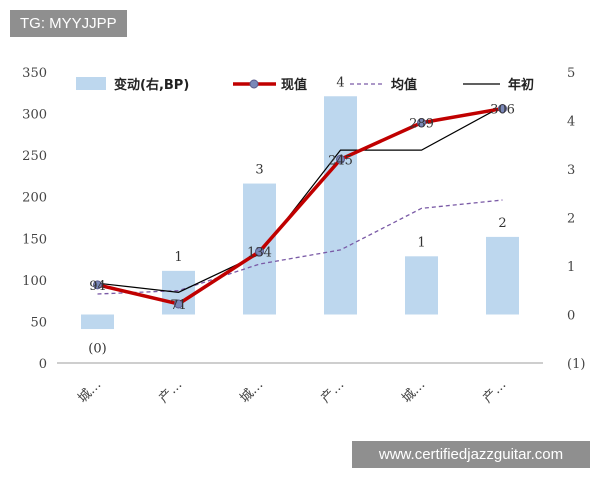 The image size is (600, 480). Describe the element at coordinates (521, 85) in the screenshot. I see `legend-label-year-start: 年初` at that location.